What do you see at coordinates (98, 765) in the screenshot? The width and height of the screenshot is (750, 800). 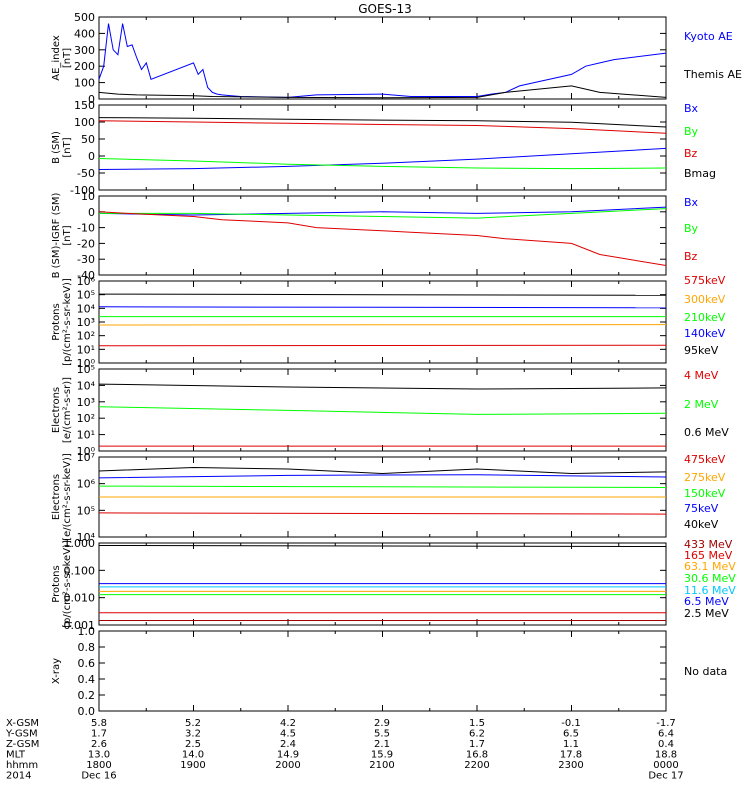 I see `time-axis-value: 1800` at bounding box center [98, 765].